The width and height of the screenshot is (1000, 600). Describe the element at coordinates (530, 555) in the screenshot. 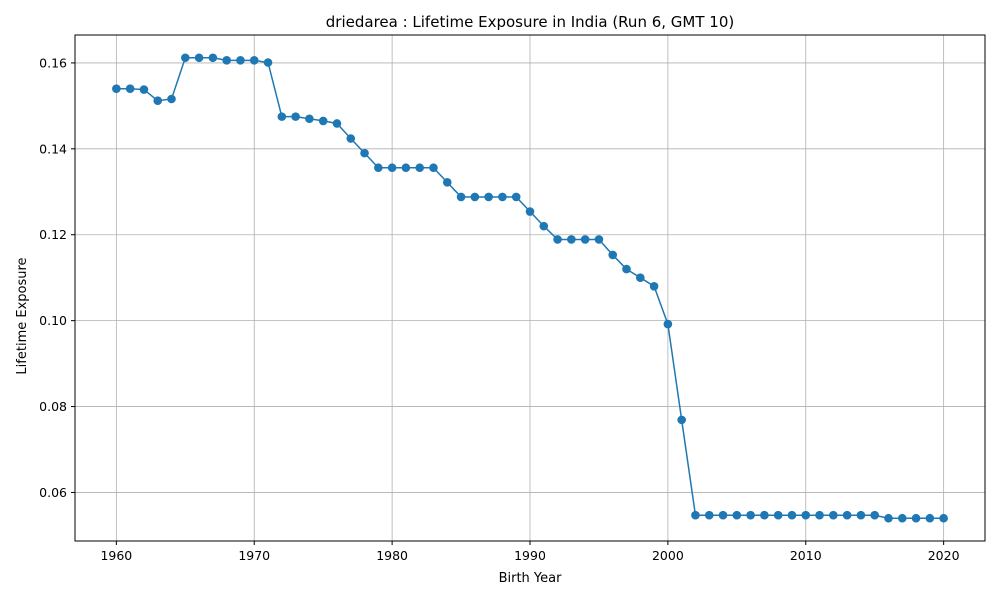

I see `x-tick-label: 1990` at that location.